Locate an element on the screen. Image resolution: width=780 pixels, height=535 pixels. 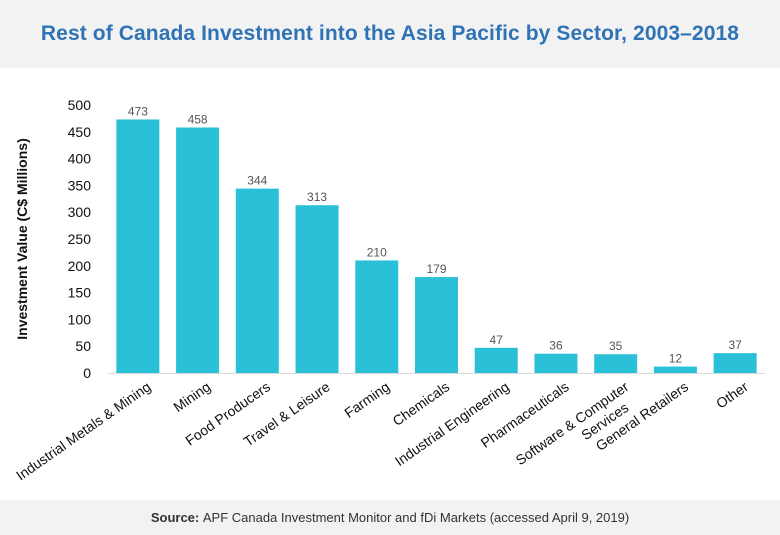
data-label-6: 47 is located at coordinates (497, 340).